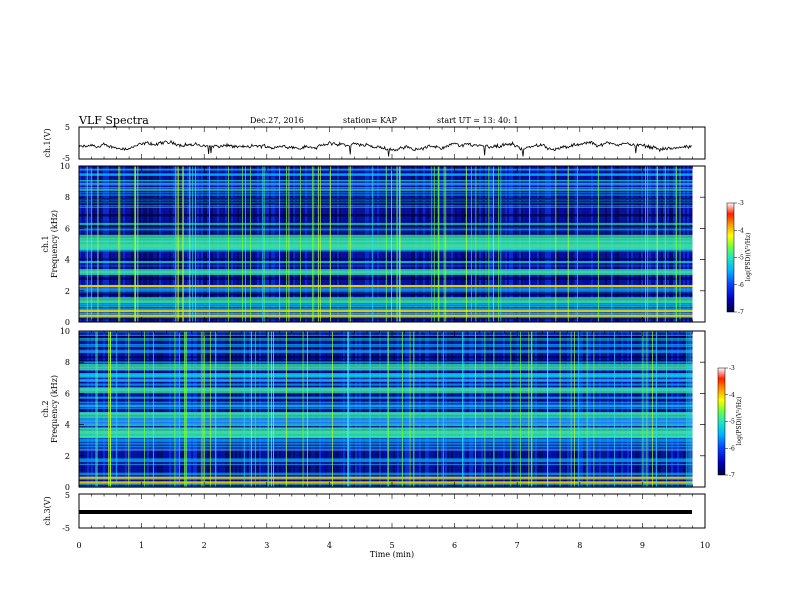  I want to click on colorbar-tick-label: -6, so click(732, 448).